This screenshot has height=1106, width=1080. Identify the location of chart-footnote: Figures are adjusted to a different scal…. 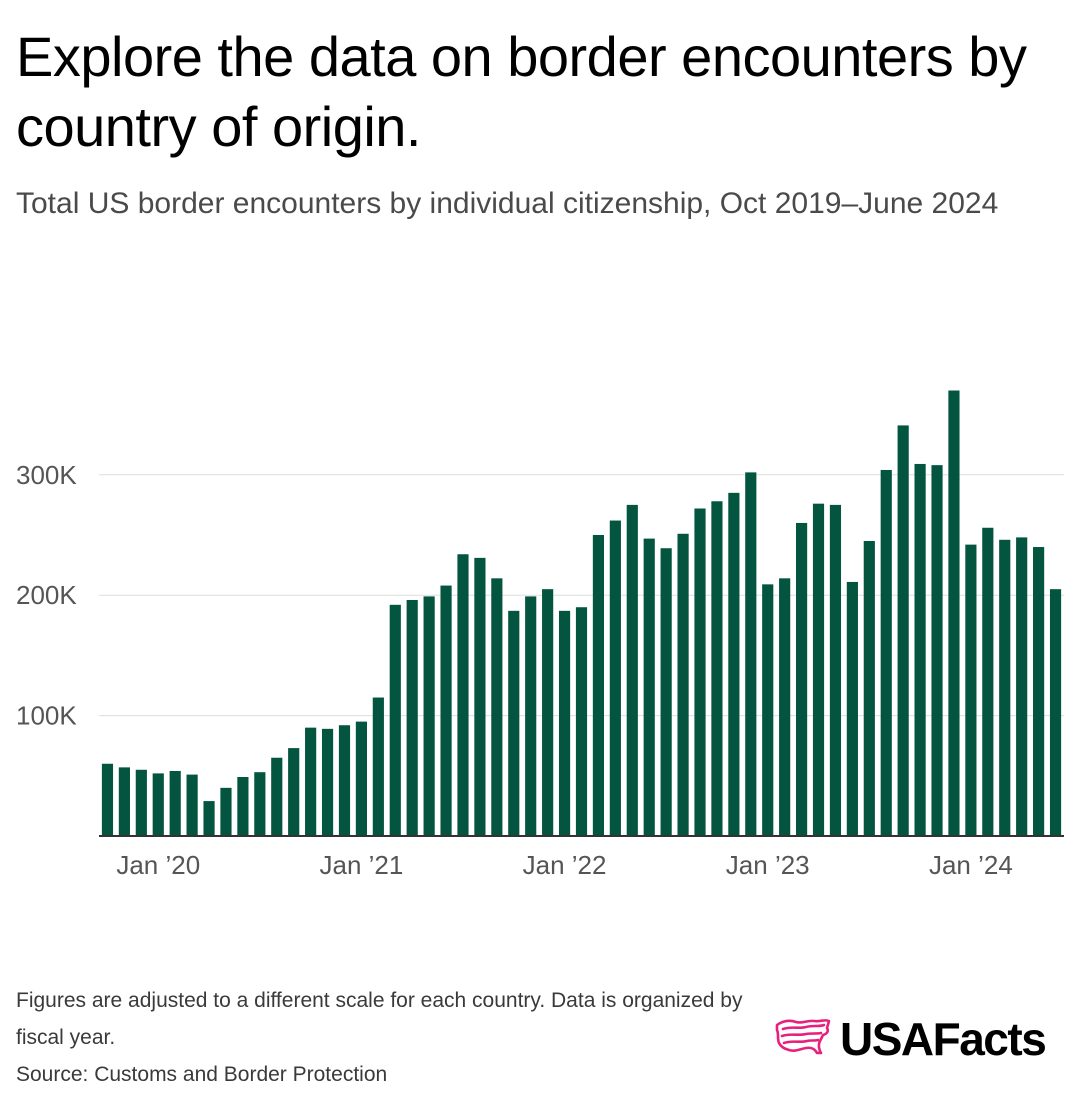
(386, 1037).